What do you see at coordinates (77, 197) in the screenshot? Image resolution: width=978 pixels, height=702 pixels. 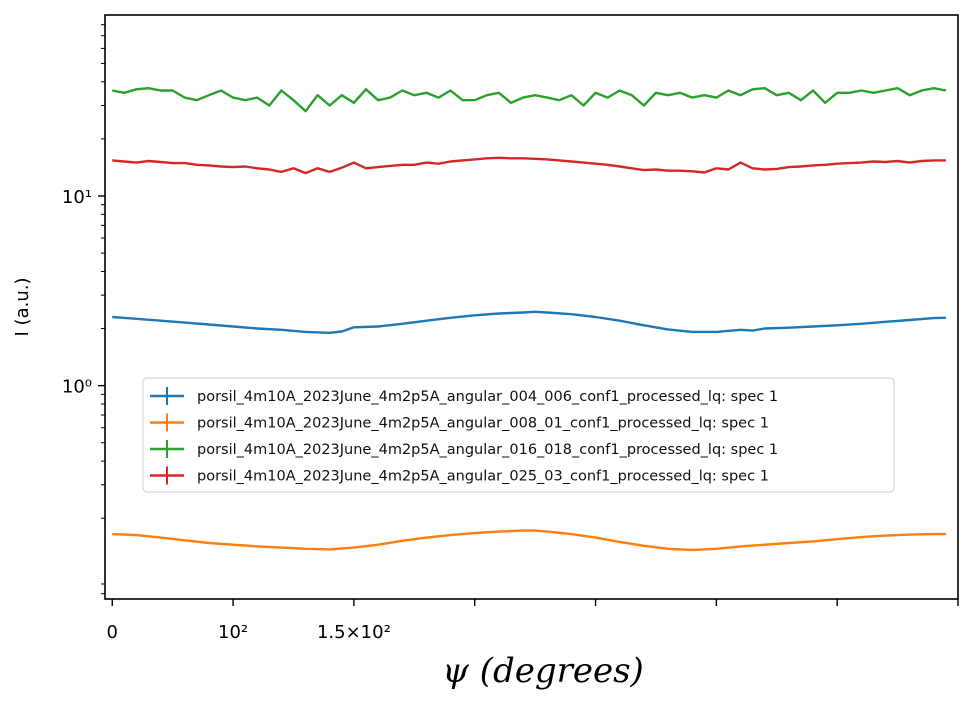 I see `y-tick-label: 10¹` at bounding box center [77, 197].